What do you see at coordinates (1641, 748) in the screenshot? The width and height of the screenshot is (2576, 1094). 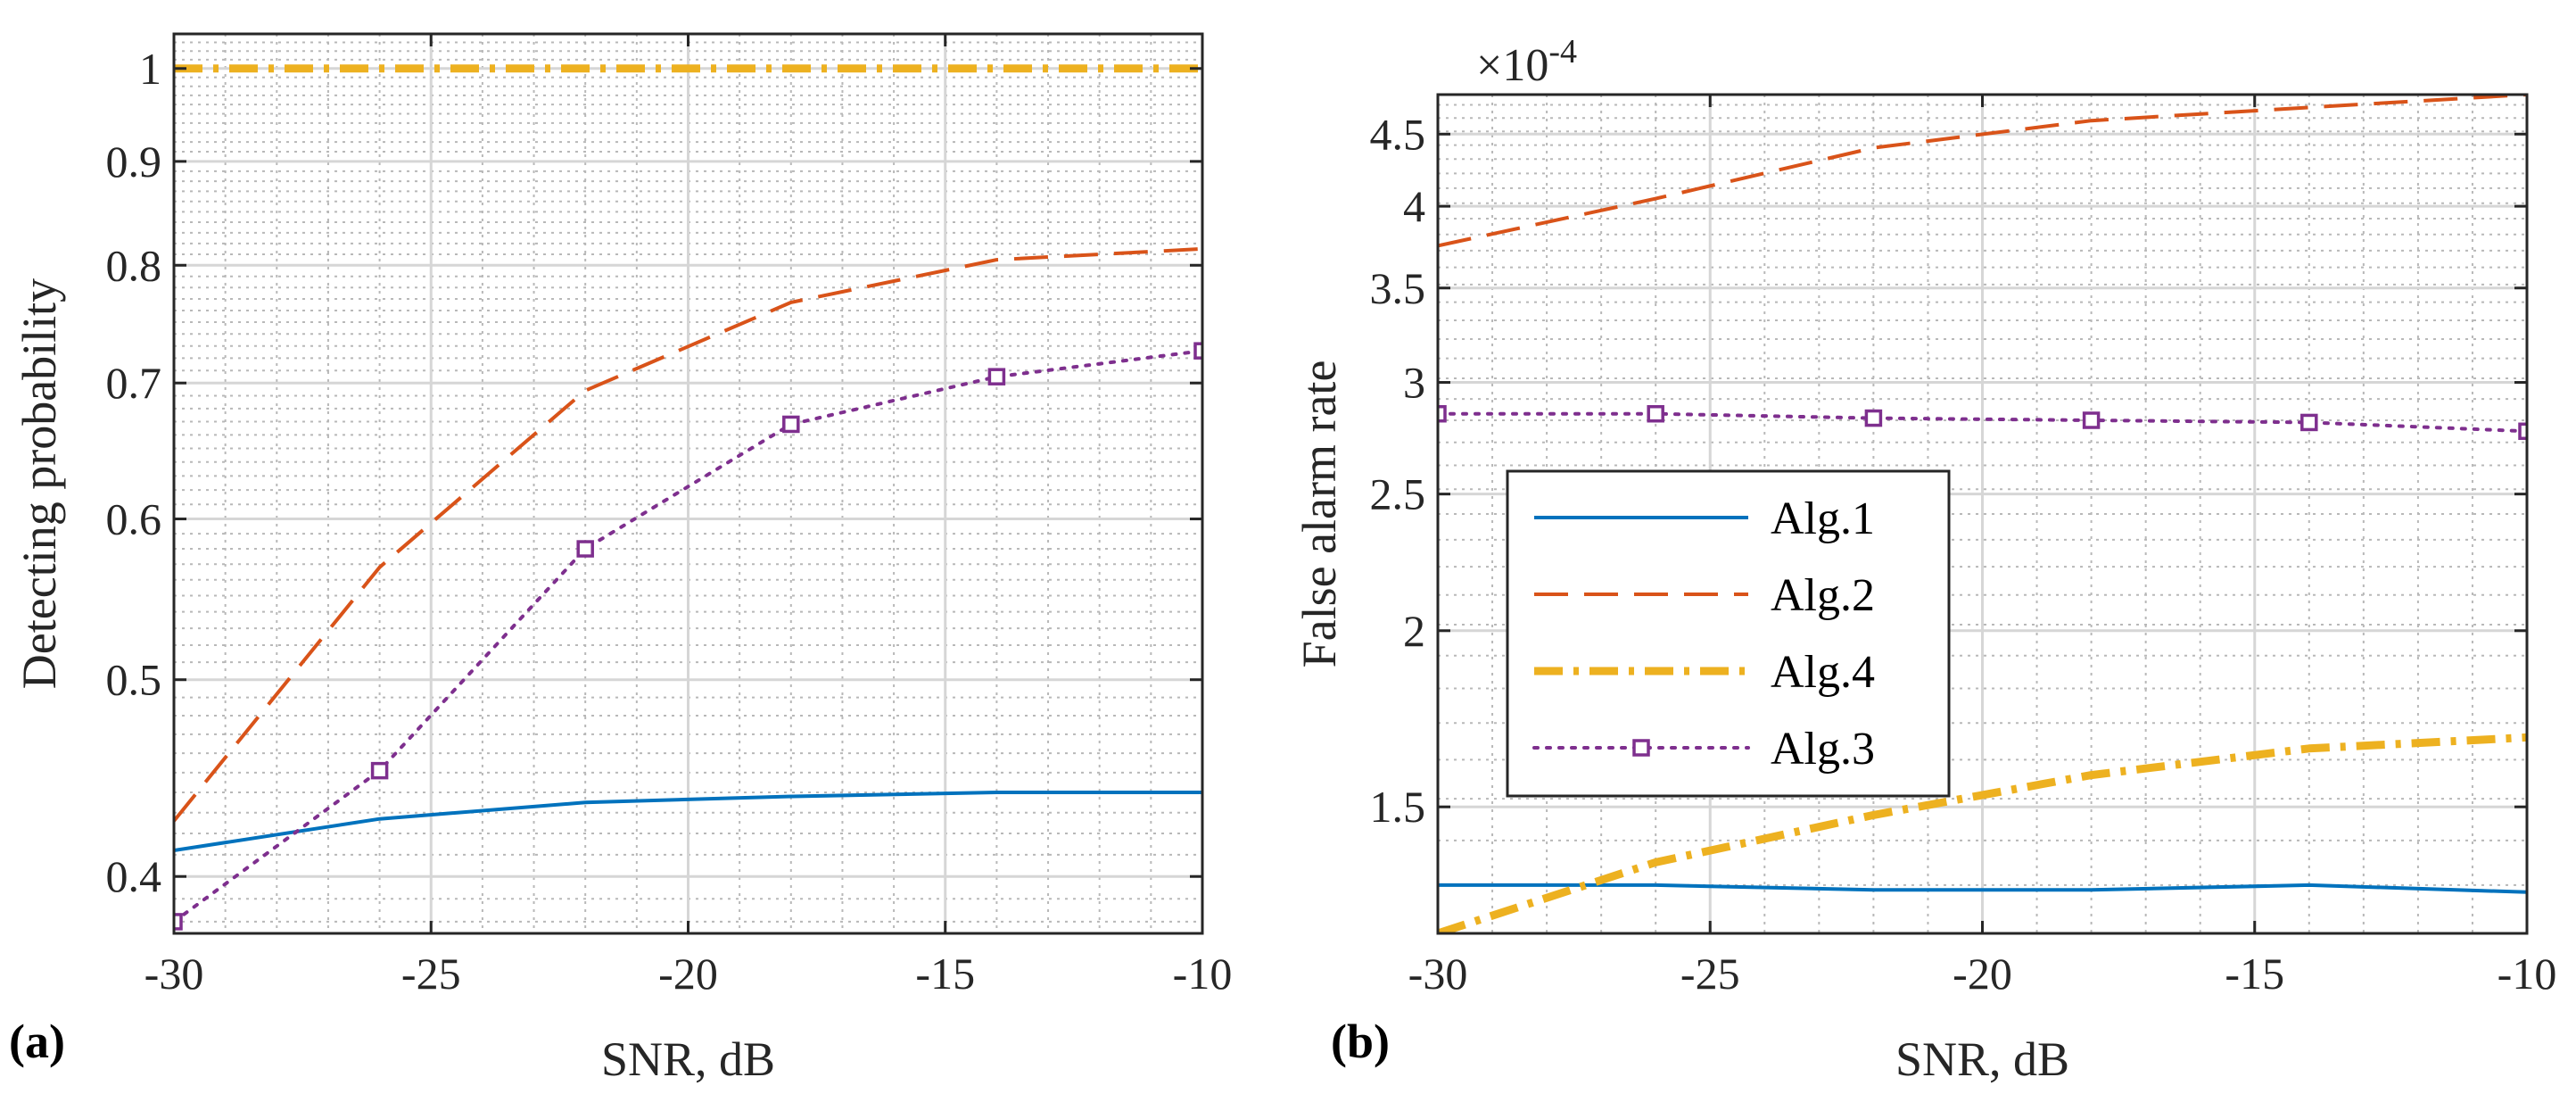 I see `legend-marker` at bounding box center [1641, 748].